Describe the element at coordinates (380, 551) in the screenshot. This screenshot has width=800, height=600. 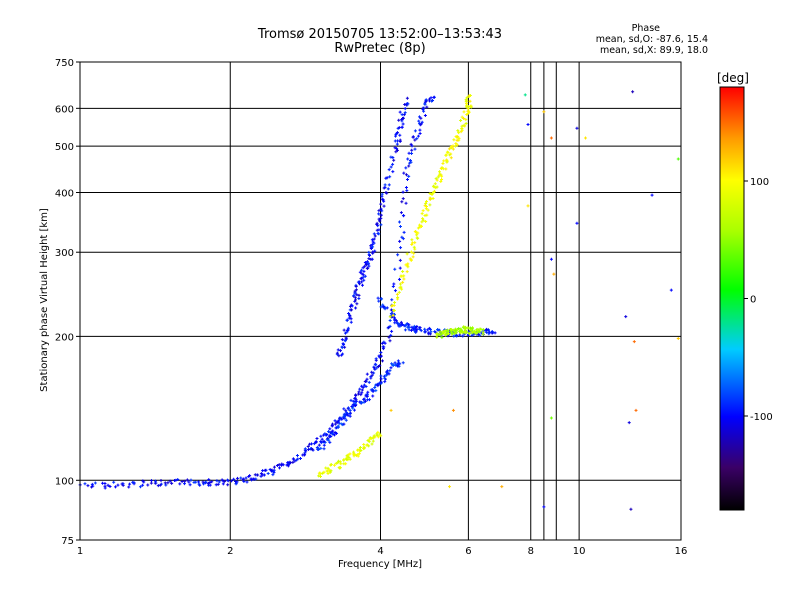
I see `x-tick-label: 4` at that location.